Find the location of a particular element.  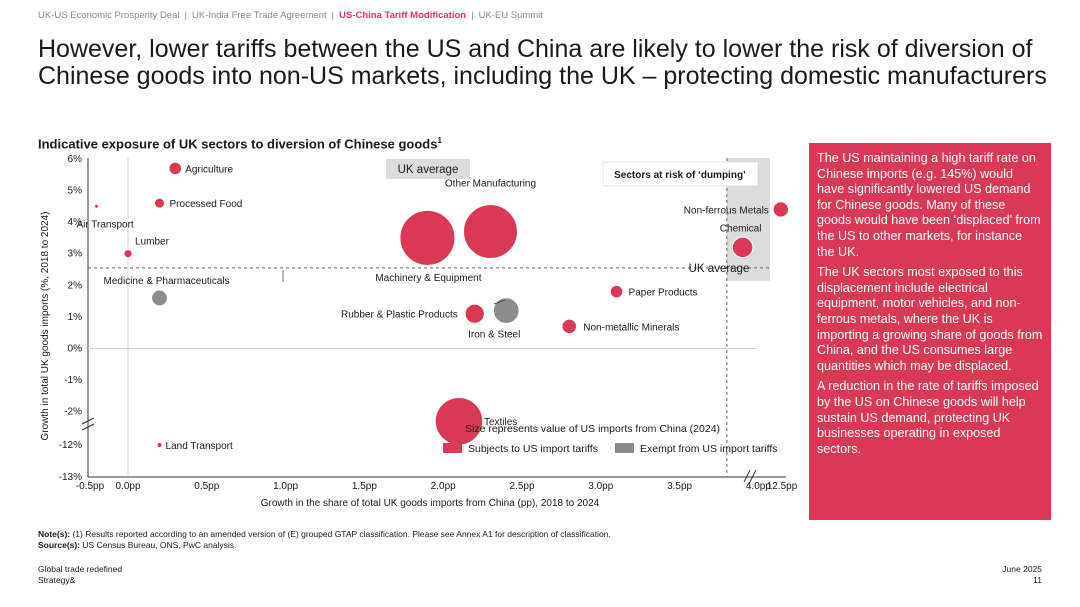

x-tick-label: -0.5pp is located at coordinates (90, 486).